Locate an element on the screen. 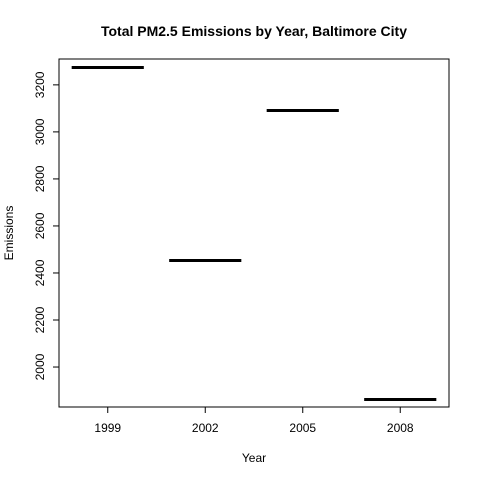  y-axis: 2000 2200 2400 2600 2800 3000 3200 is located at coordinates (46, 225).